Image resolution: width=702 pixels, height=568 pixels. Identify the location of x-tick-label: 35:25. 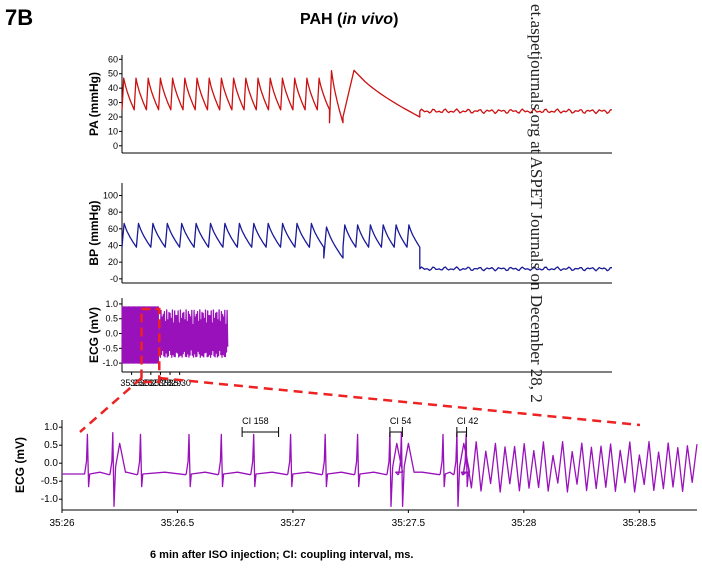
(131, 383).